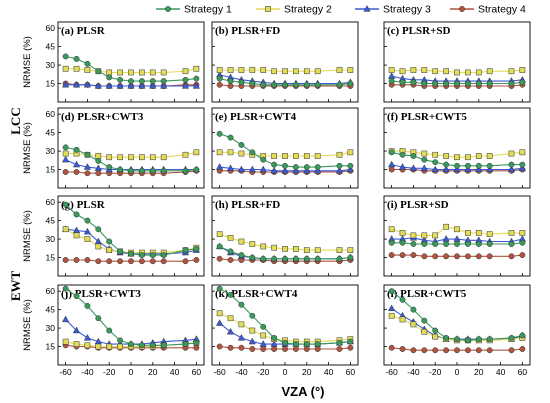 Image resolution: width=550 pixels, height=403 pixels. I want to click on panel-a-ytick-label-45: 45, so click(51, 47).